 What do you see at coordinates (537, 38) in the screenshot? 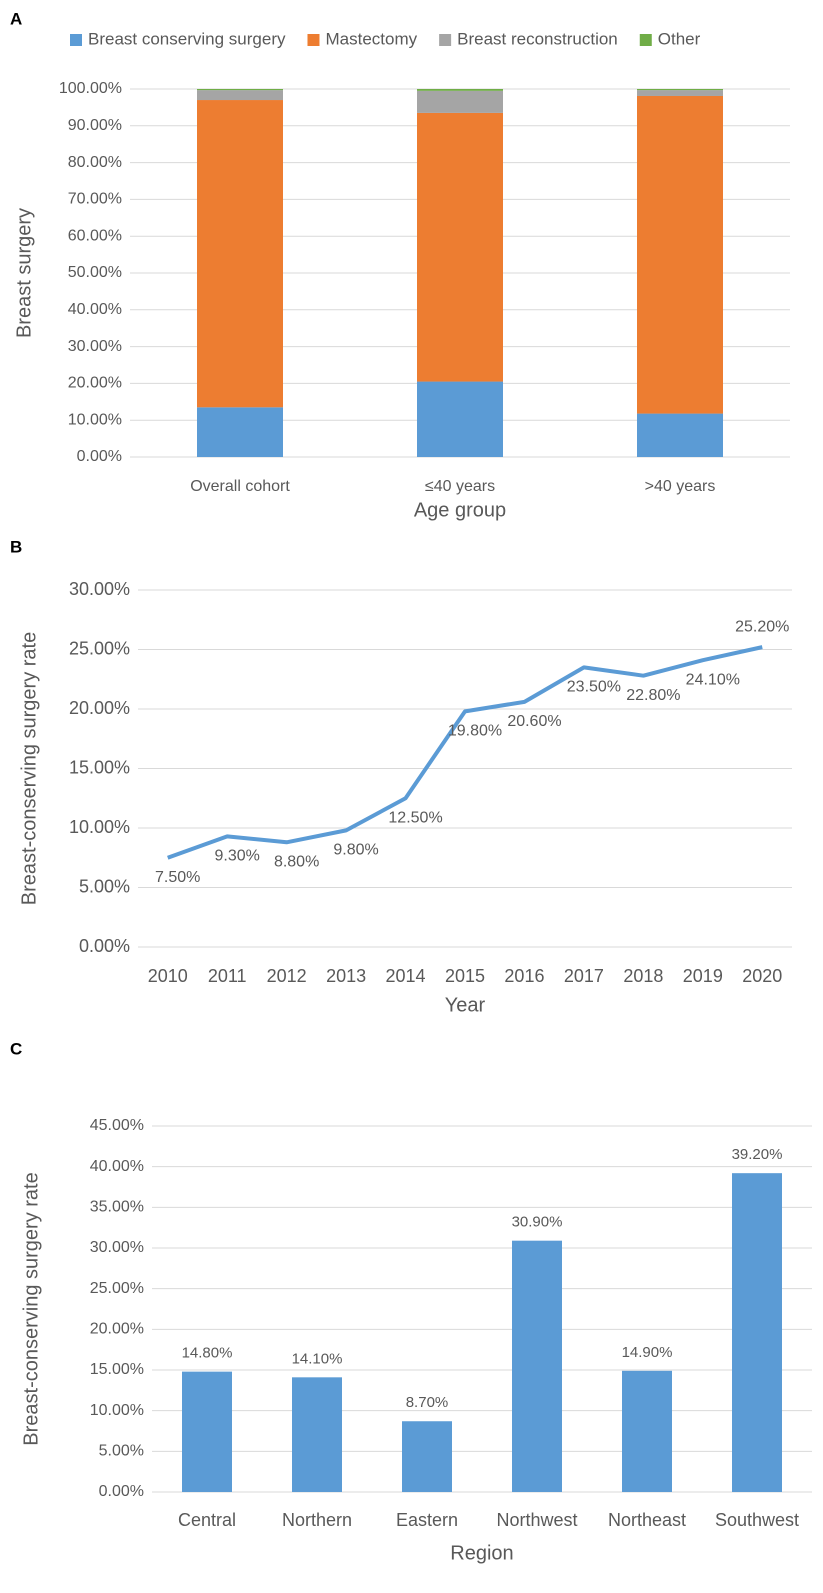
I see `legend-label: Breast reconstruction` at bounding box center [537, 38].